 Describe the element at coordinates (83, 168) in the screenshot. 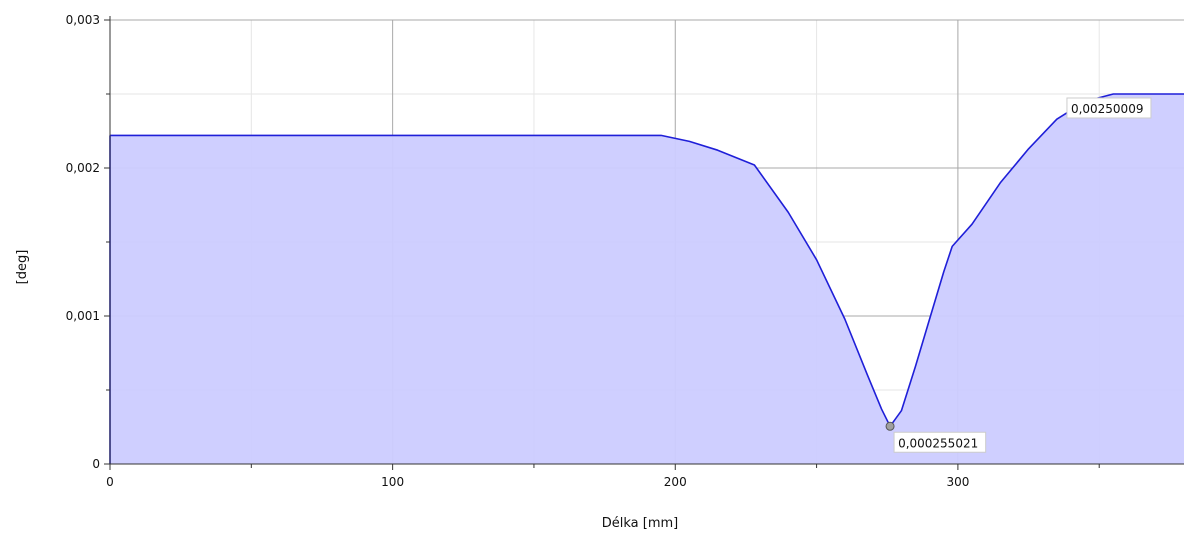

I see `y-tick-label: 0,002` at that location.